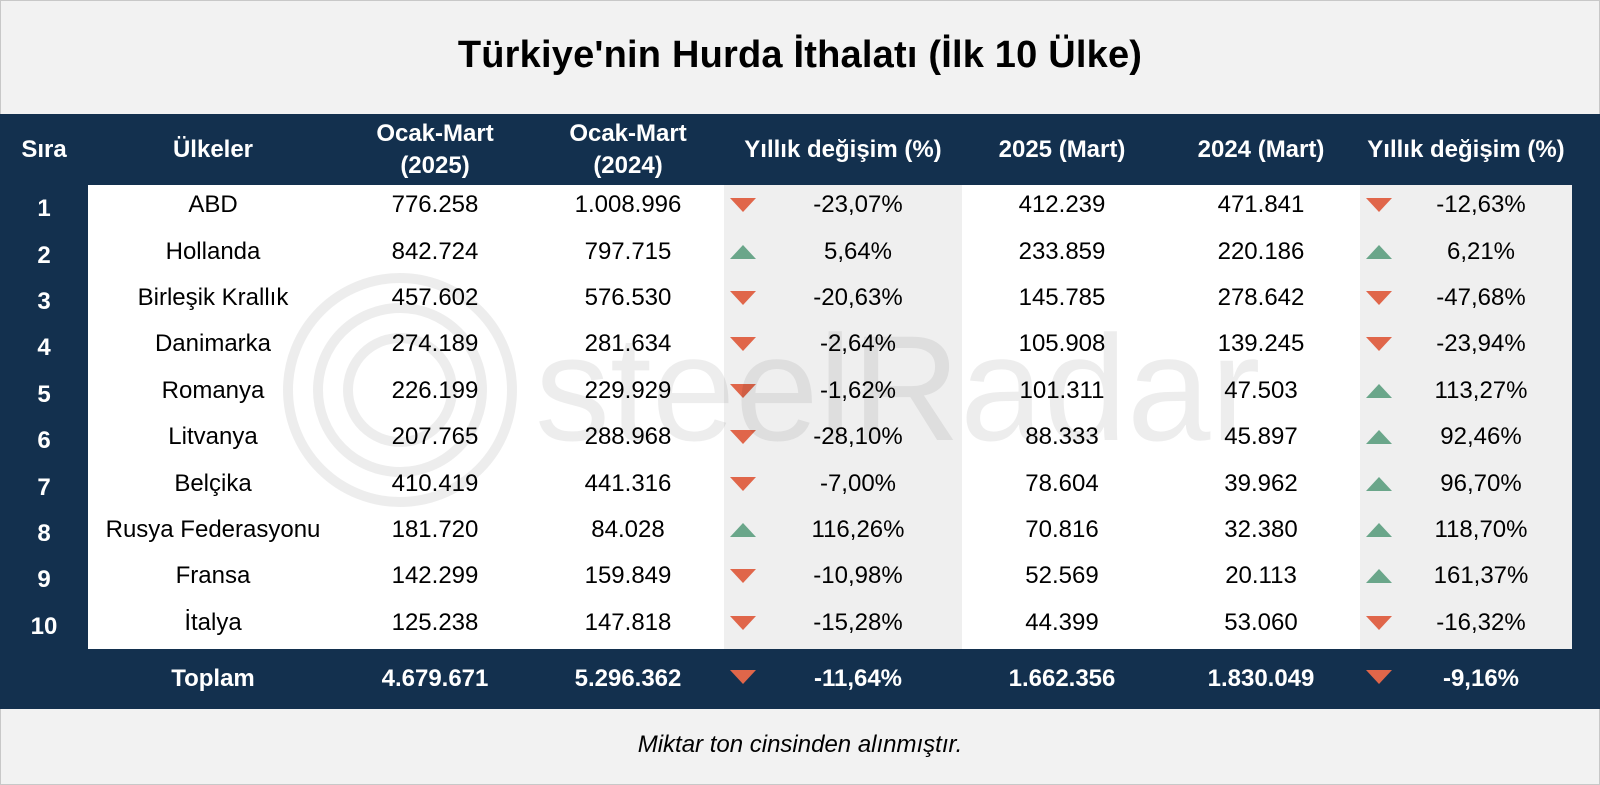 This screenshot has width=1600, height=785. What do you see at coordinates (628, 251) in the screenshot?
I see `value-cell: 797.715` at bounding box center [628, 251].